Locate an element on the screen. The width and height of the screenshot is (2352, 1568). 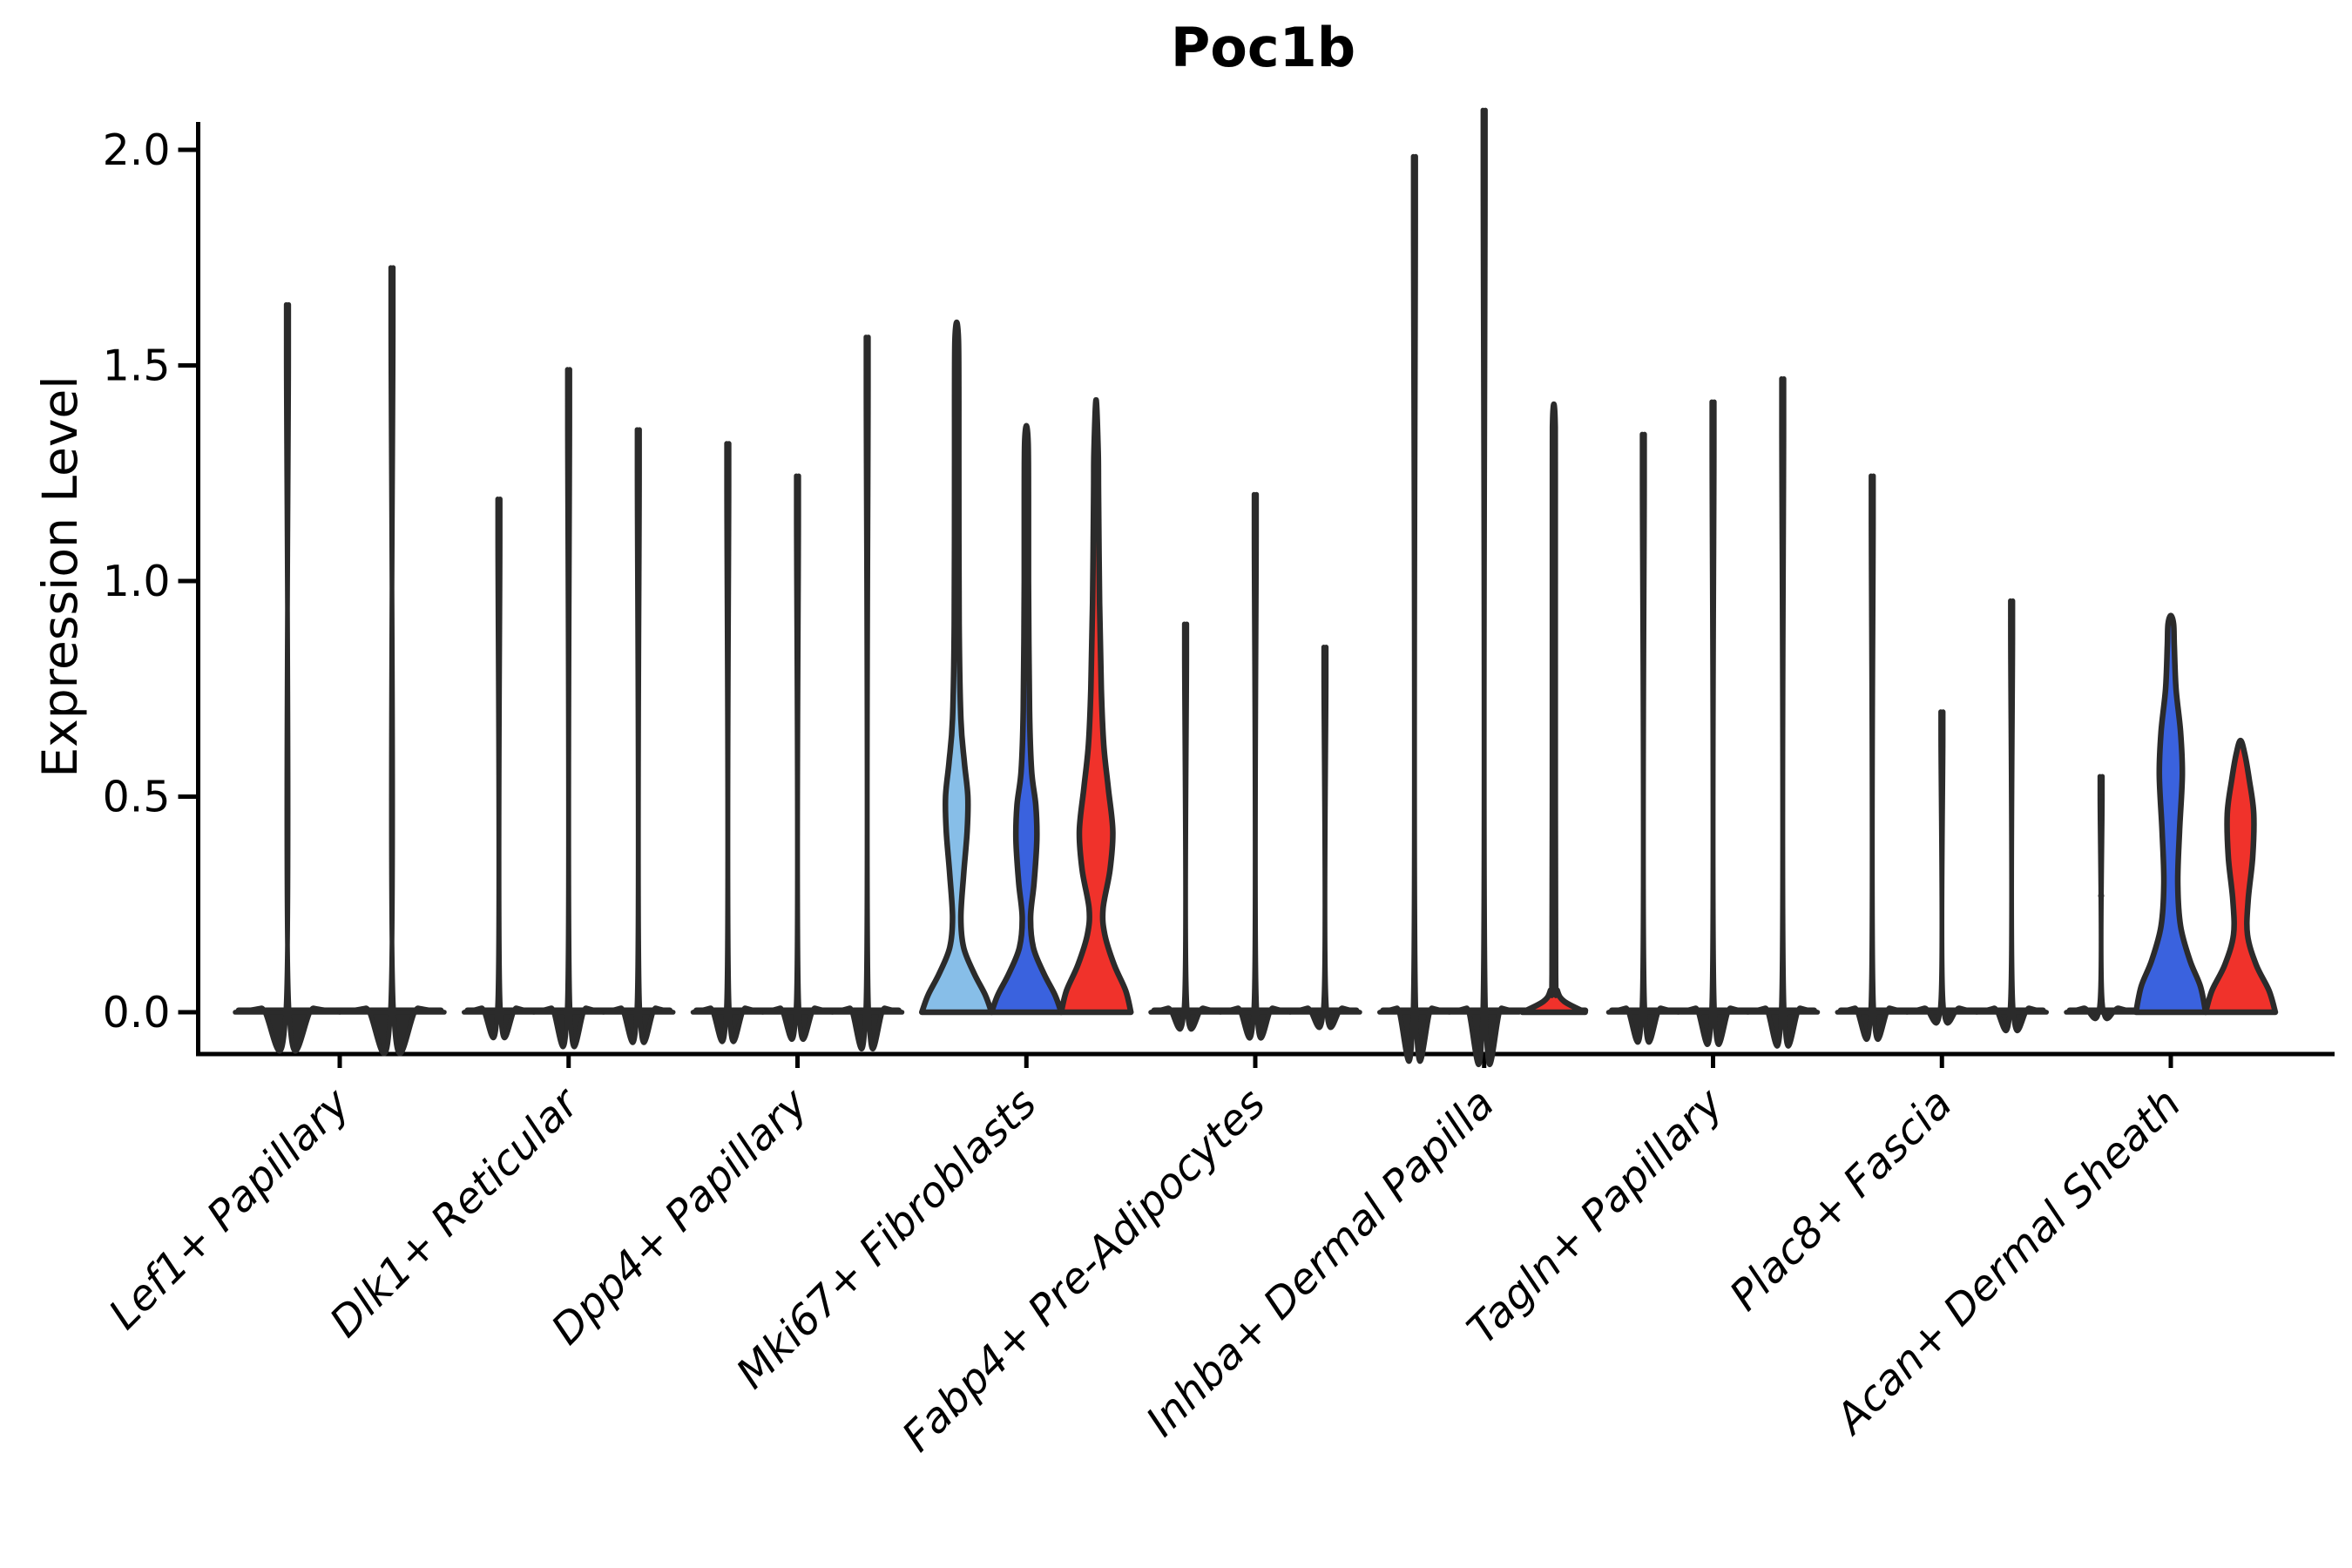
y-tick-label: 0.5 is located at coordinates (137, 797).